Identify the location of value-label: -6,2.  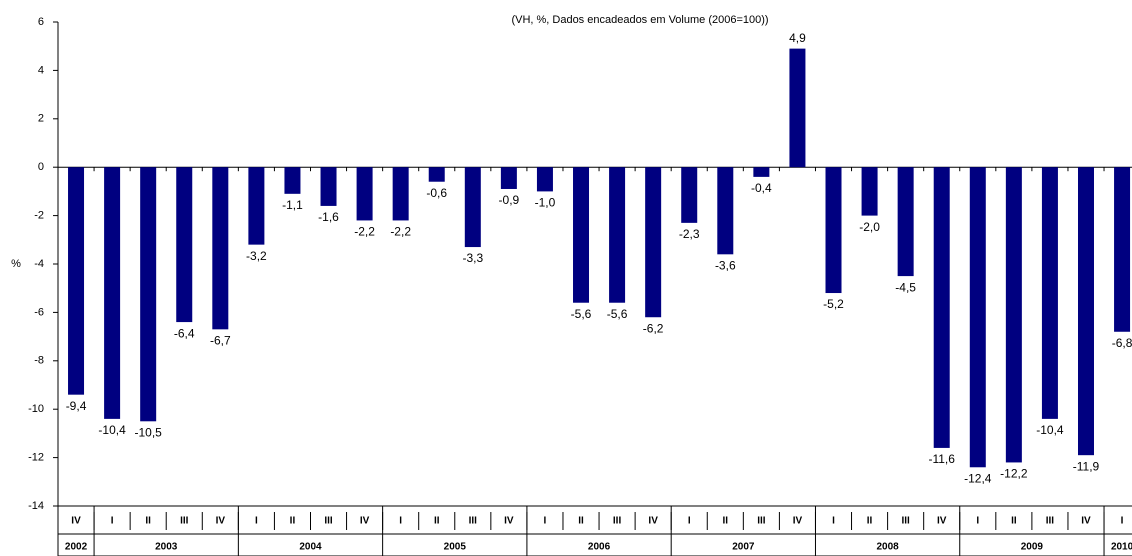
(653, 328).